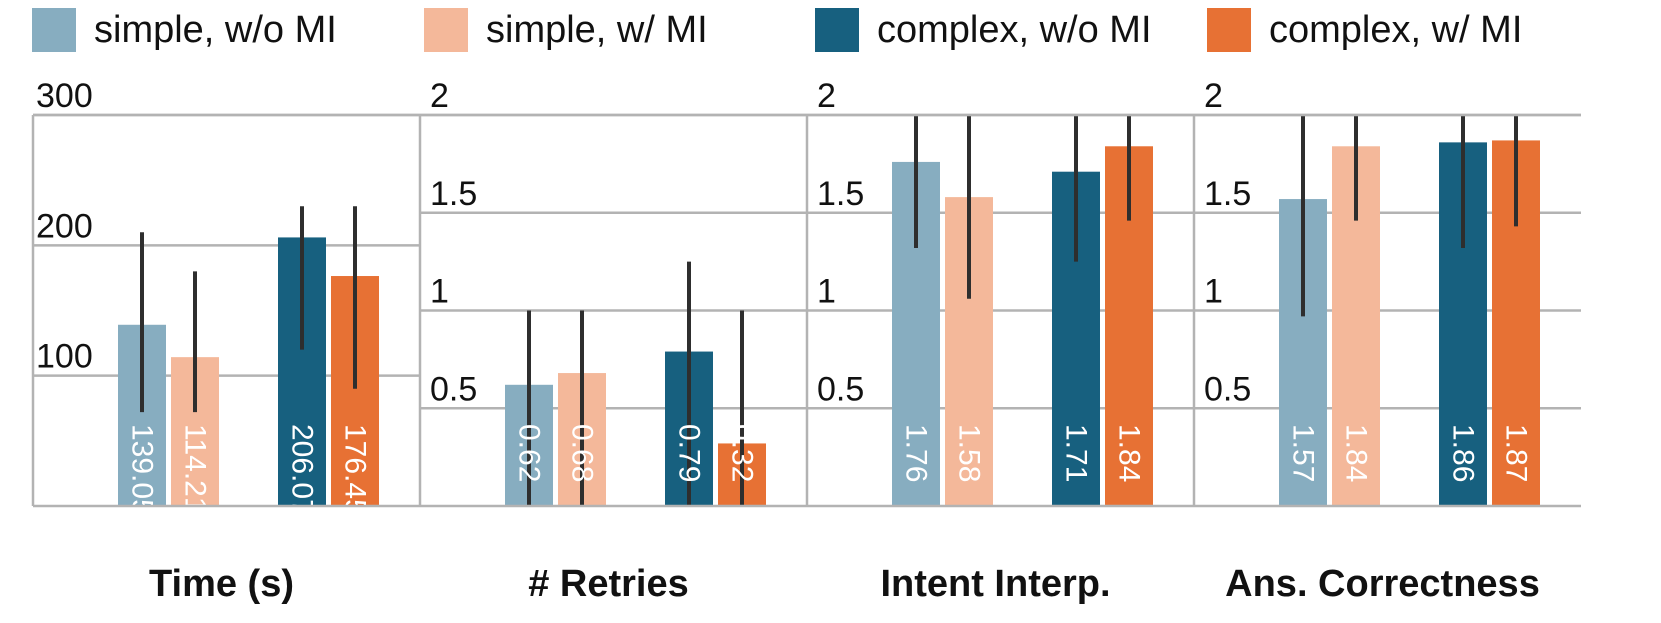  What do you see at coordinates (742, 453) in the screenshot?
I see `bar-value-label: 0.32` at bounding box center [742, 453].